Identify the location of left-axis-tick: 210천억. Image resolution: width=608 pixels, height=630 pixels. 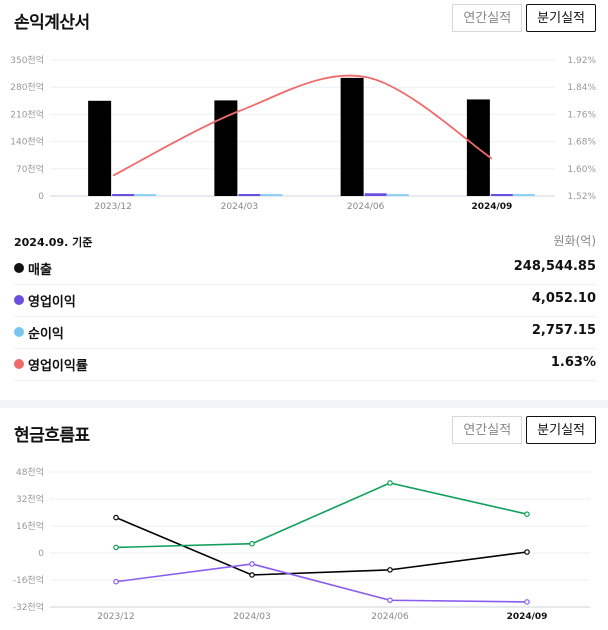
(27, 114).